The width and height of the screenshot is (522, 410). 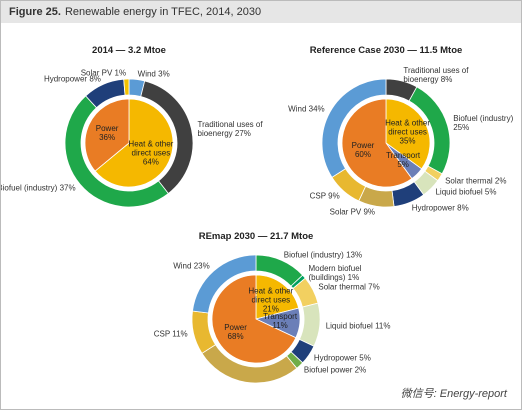 I want to click on value-label: 21%, so click(x=270, y=309).